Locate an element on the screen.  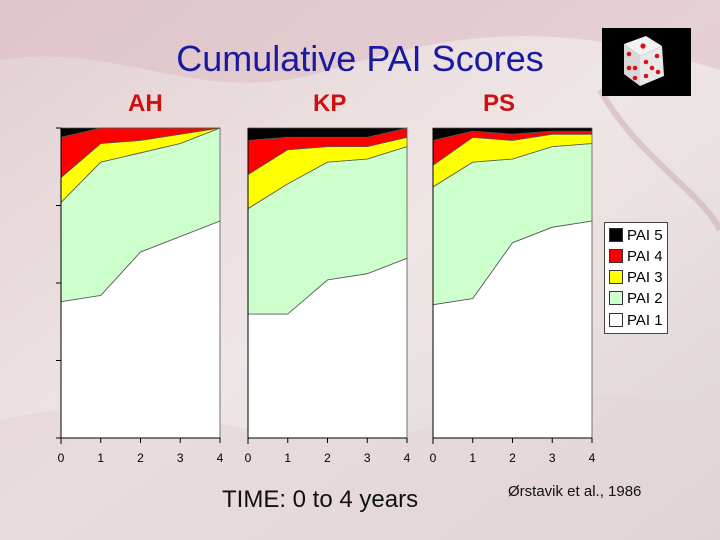
x-tick-label-ah: 0 is located at coordinates (61, 458).